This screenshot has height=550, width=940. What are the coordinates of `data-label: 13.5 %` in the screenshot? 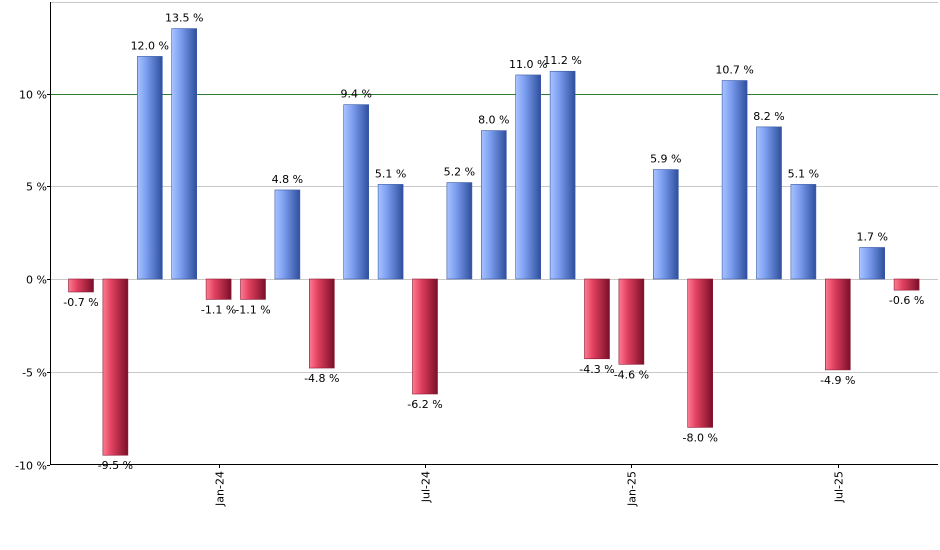 It's located at (184, 18).